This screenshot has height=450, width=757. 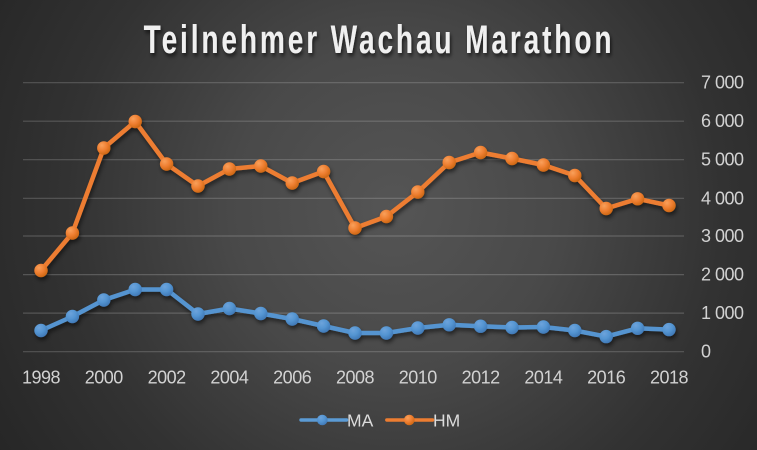 I want to click on svg-text: 7 000, so click(x=722, y=83).